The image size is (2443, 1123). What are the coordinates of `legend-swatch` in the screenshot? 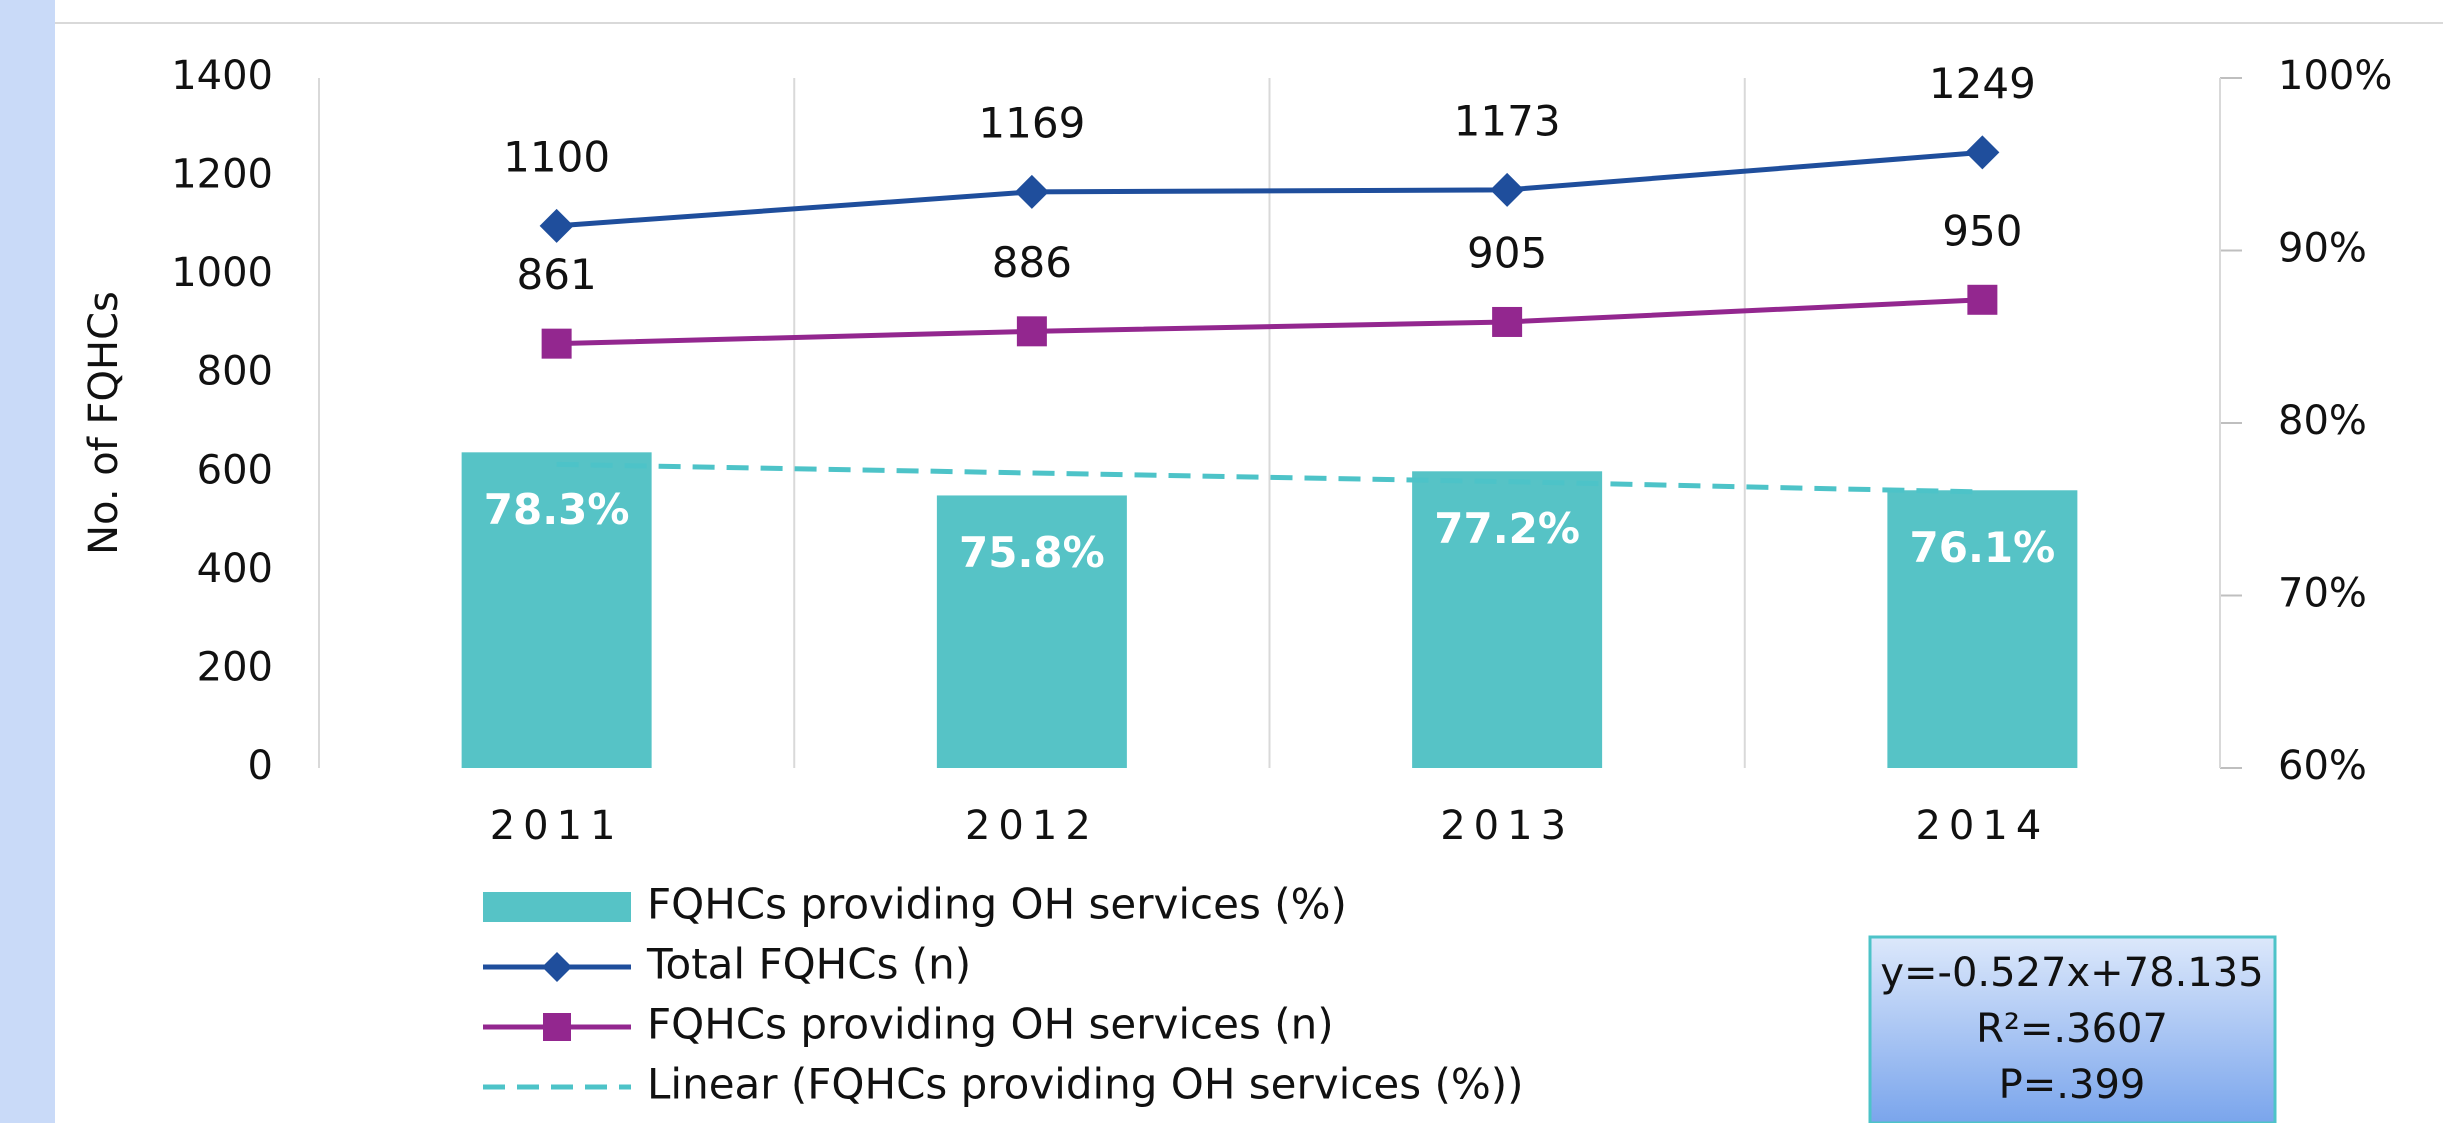 It's located at (557, 907).